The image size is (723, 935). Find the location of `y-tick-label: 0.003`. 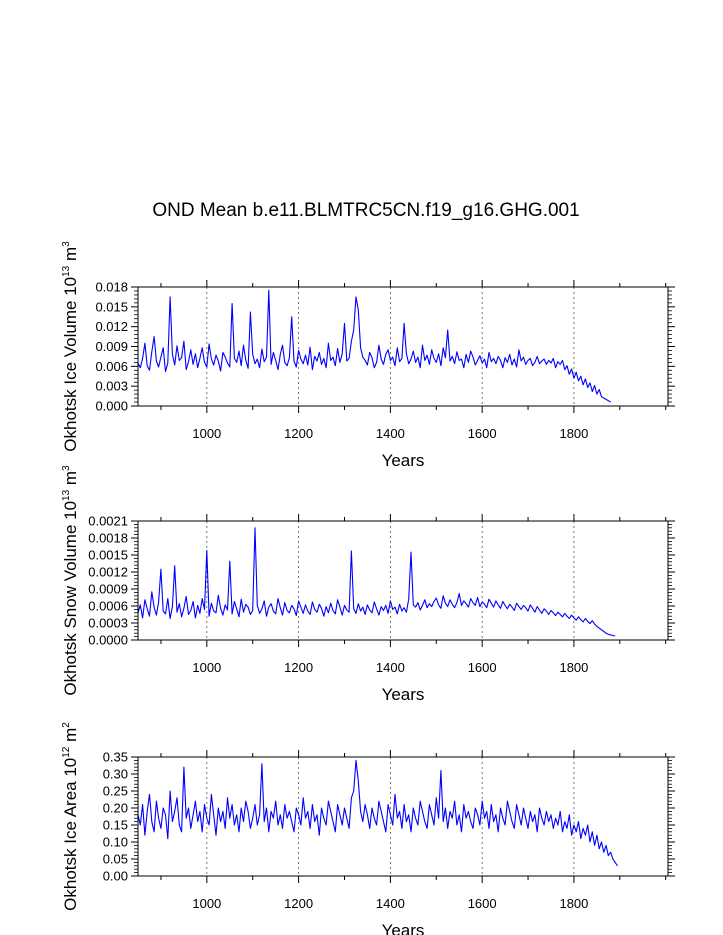

y-tick-label: 0.003 is located at coordinates (111, 386).